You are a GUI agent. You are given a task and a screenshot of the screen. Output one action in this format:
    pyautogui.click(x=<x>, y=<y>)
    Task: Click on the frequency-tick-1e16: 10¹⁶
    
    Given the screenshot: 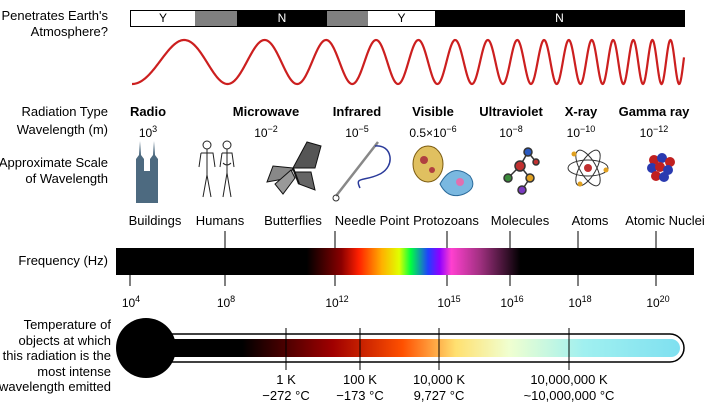 What is the action you would take?
    pyautogui.click(x=511, y=301)
    